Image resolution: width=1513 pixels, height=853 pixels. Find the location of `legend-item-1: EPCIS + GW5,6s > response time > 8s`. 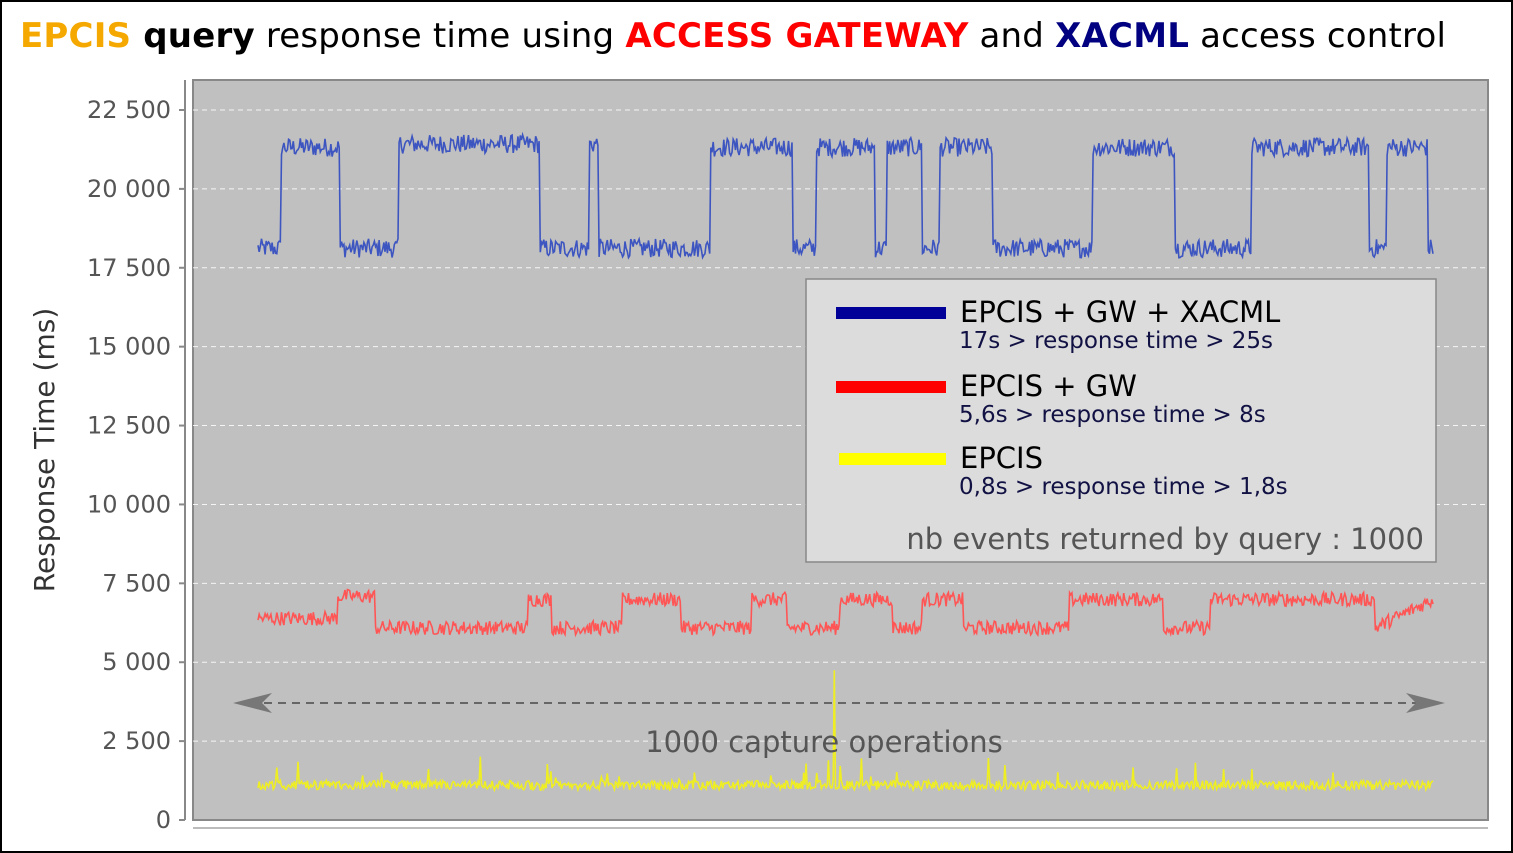

legend-item-1: EPCIS + GW5,6s > response time > 8s is located at coordinates (1051, 398).